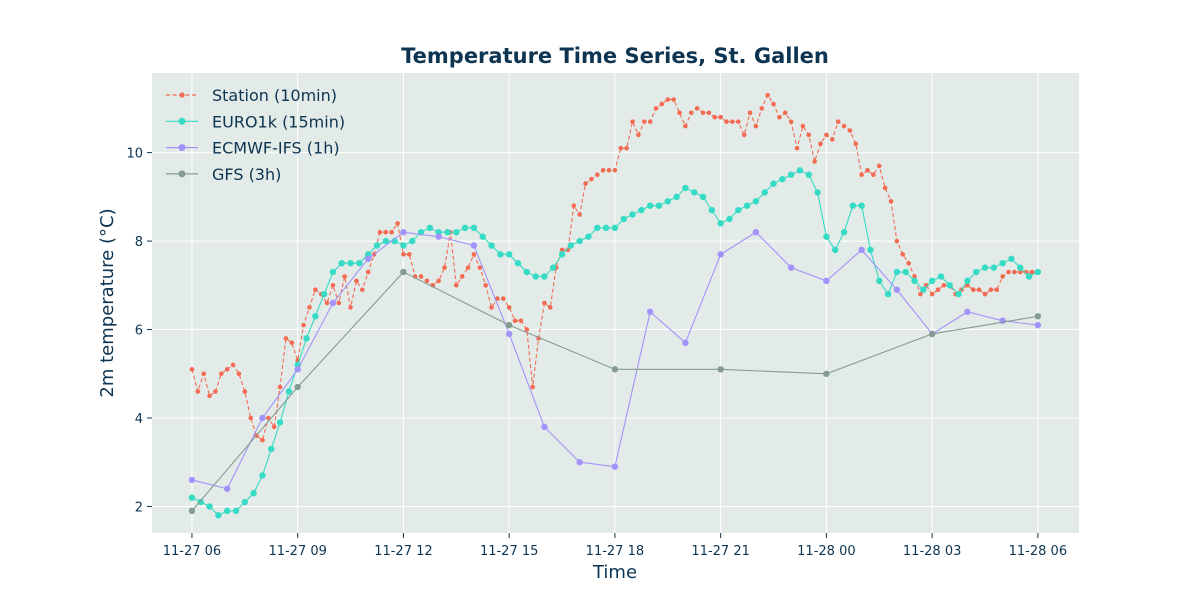  Describe the element at coordinates (139, 331) in the screenshot. I see `y-tick-label: 6` at that location.